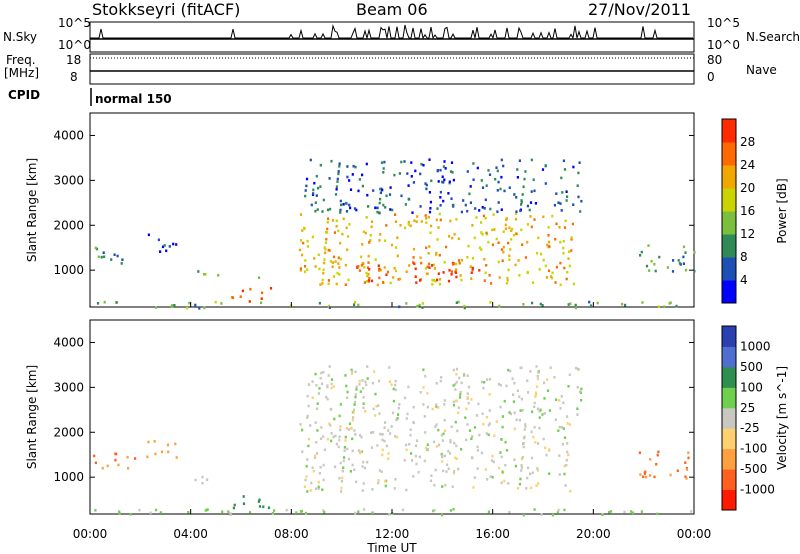  Describe the element at coordinates (20, 37) in the screenshot. I see `nsky-label: N.Sky` at that location.